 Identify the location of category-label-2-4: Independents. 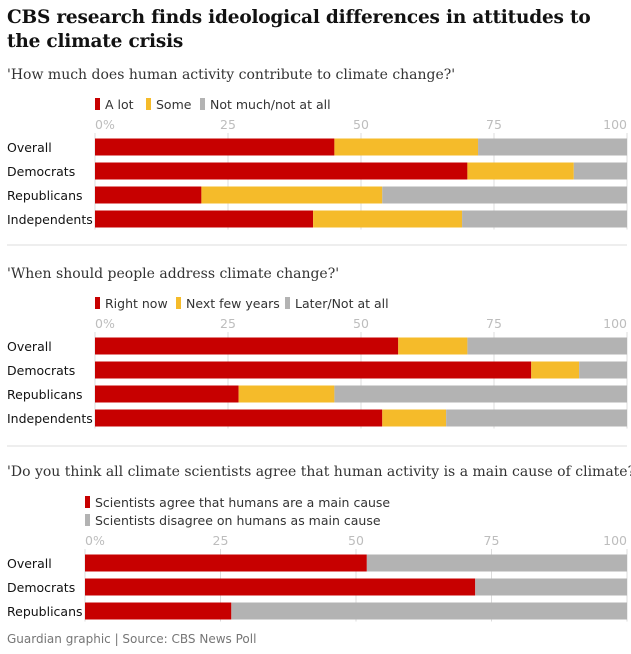
(50, 418).